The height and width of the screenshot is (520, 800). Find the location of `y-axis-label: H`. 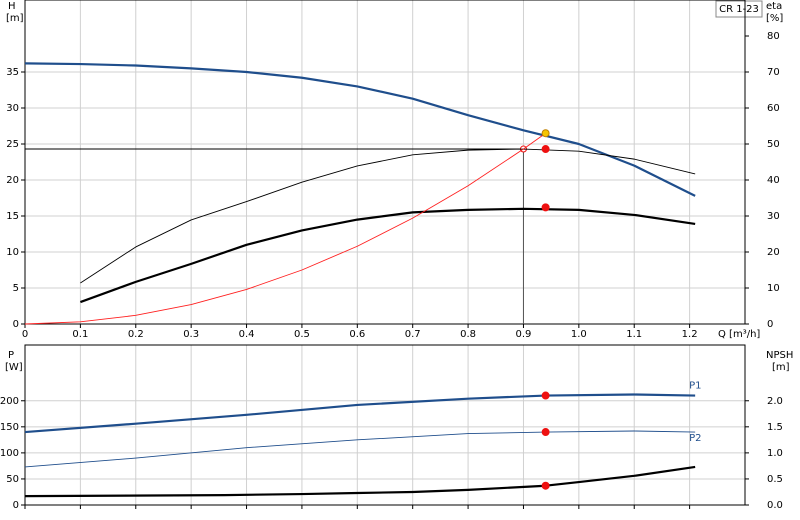

y-axis-label: H is located at coordinates (12, 6).